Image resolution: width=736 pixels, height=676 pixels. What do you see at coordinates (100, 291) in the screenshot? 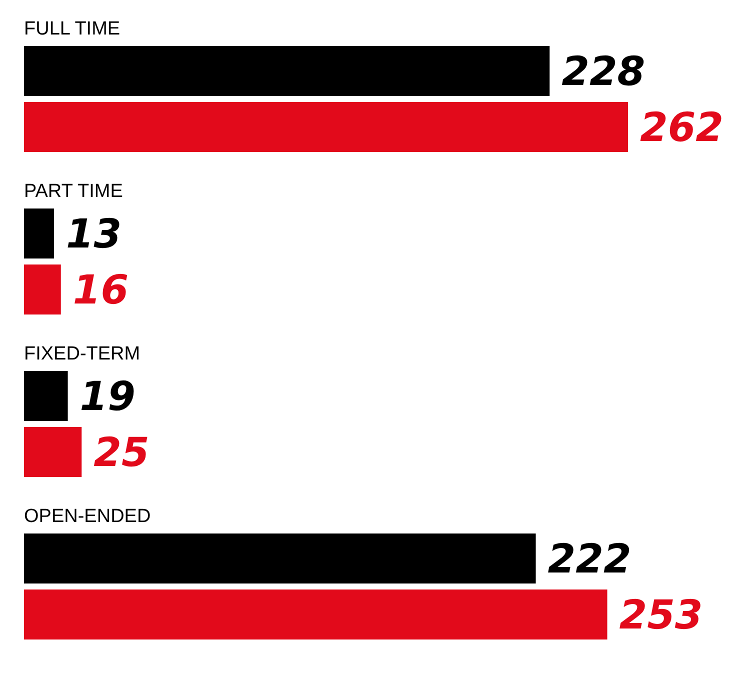
I see `data-label: 16` at bounding box center [100, 291].